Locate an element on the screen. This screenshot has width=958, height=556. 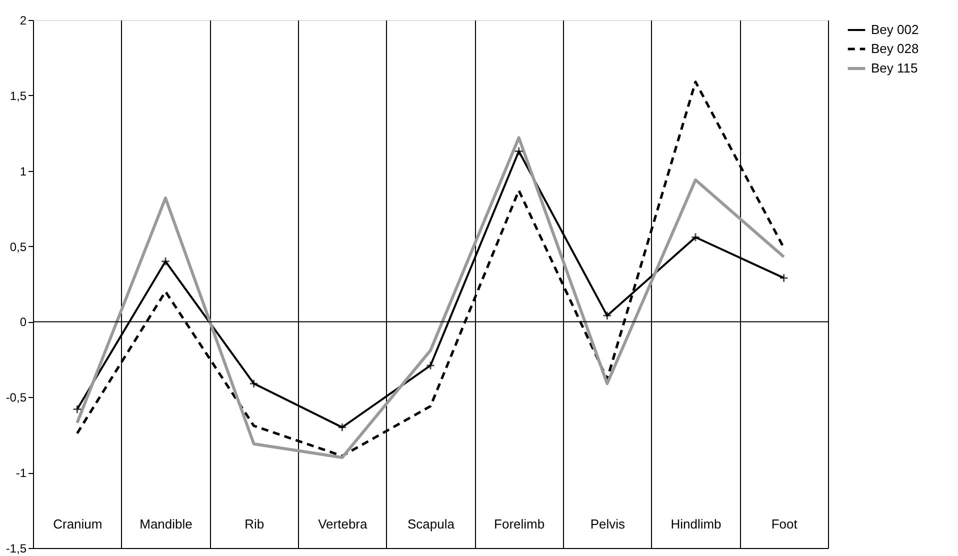
x-tick-label: Foot is located at coordinates (784, 524).